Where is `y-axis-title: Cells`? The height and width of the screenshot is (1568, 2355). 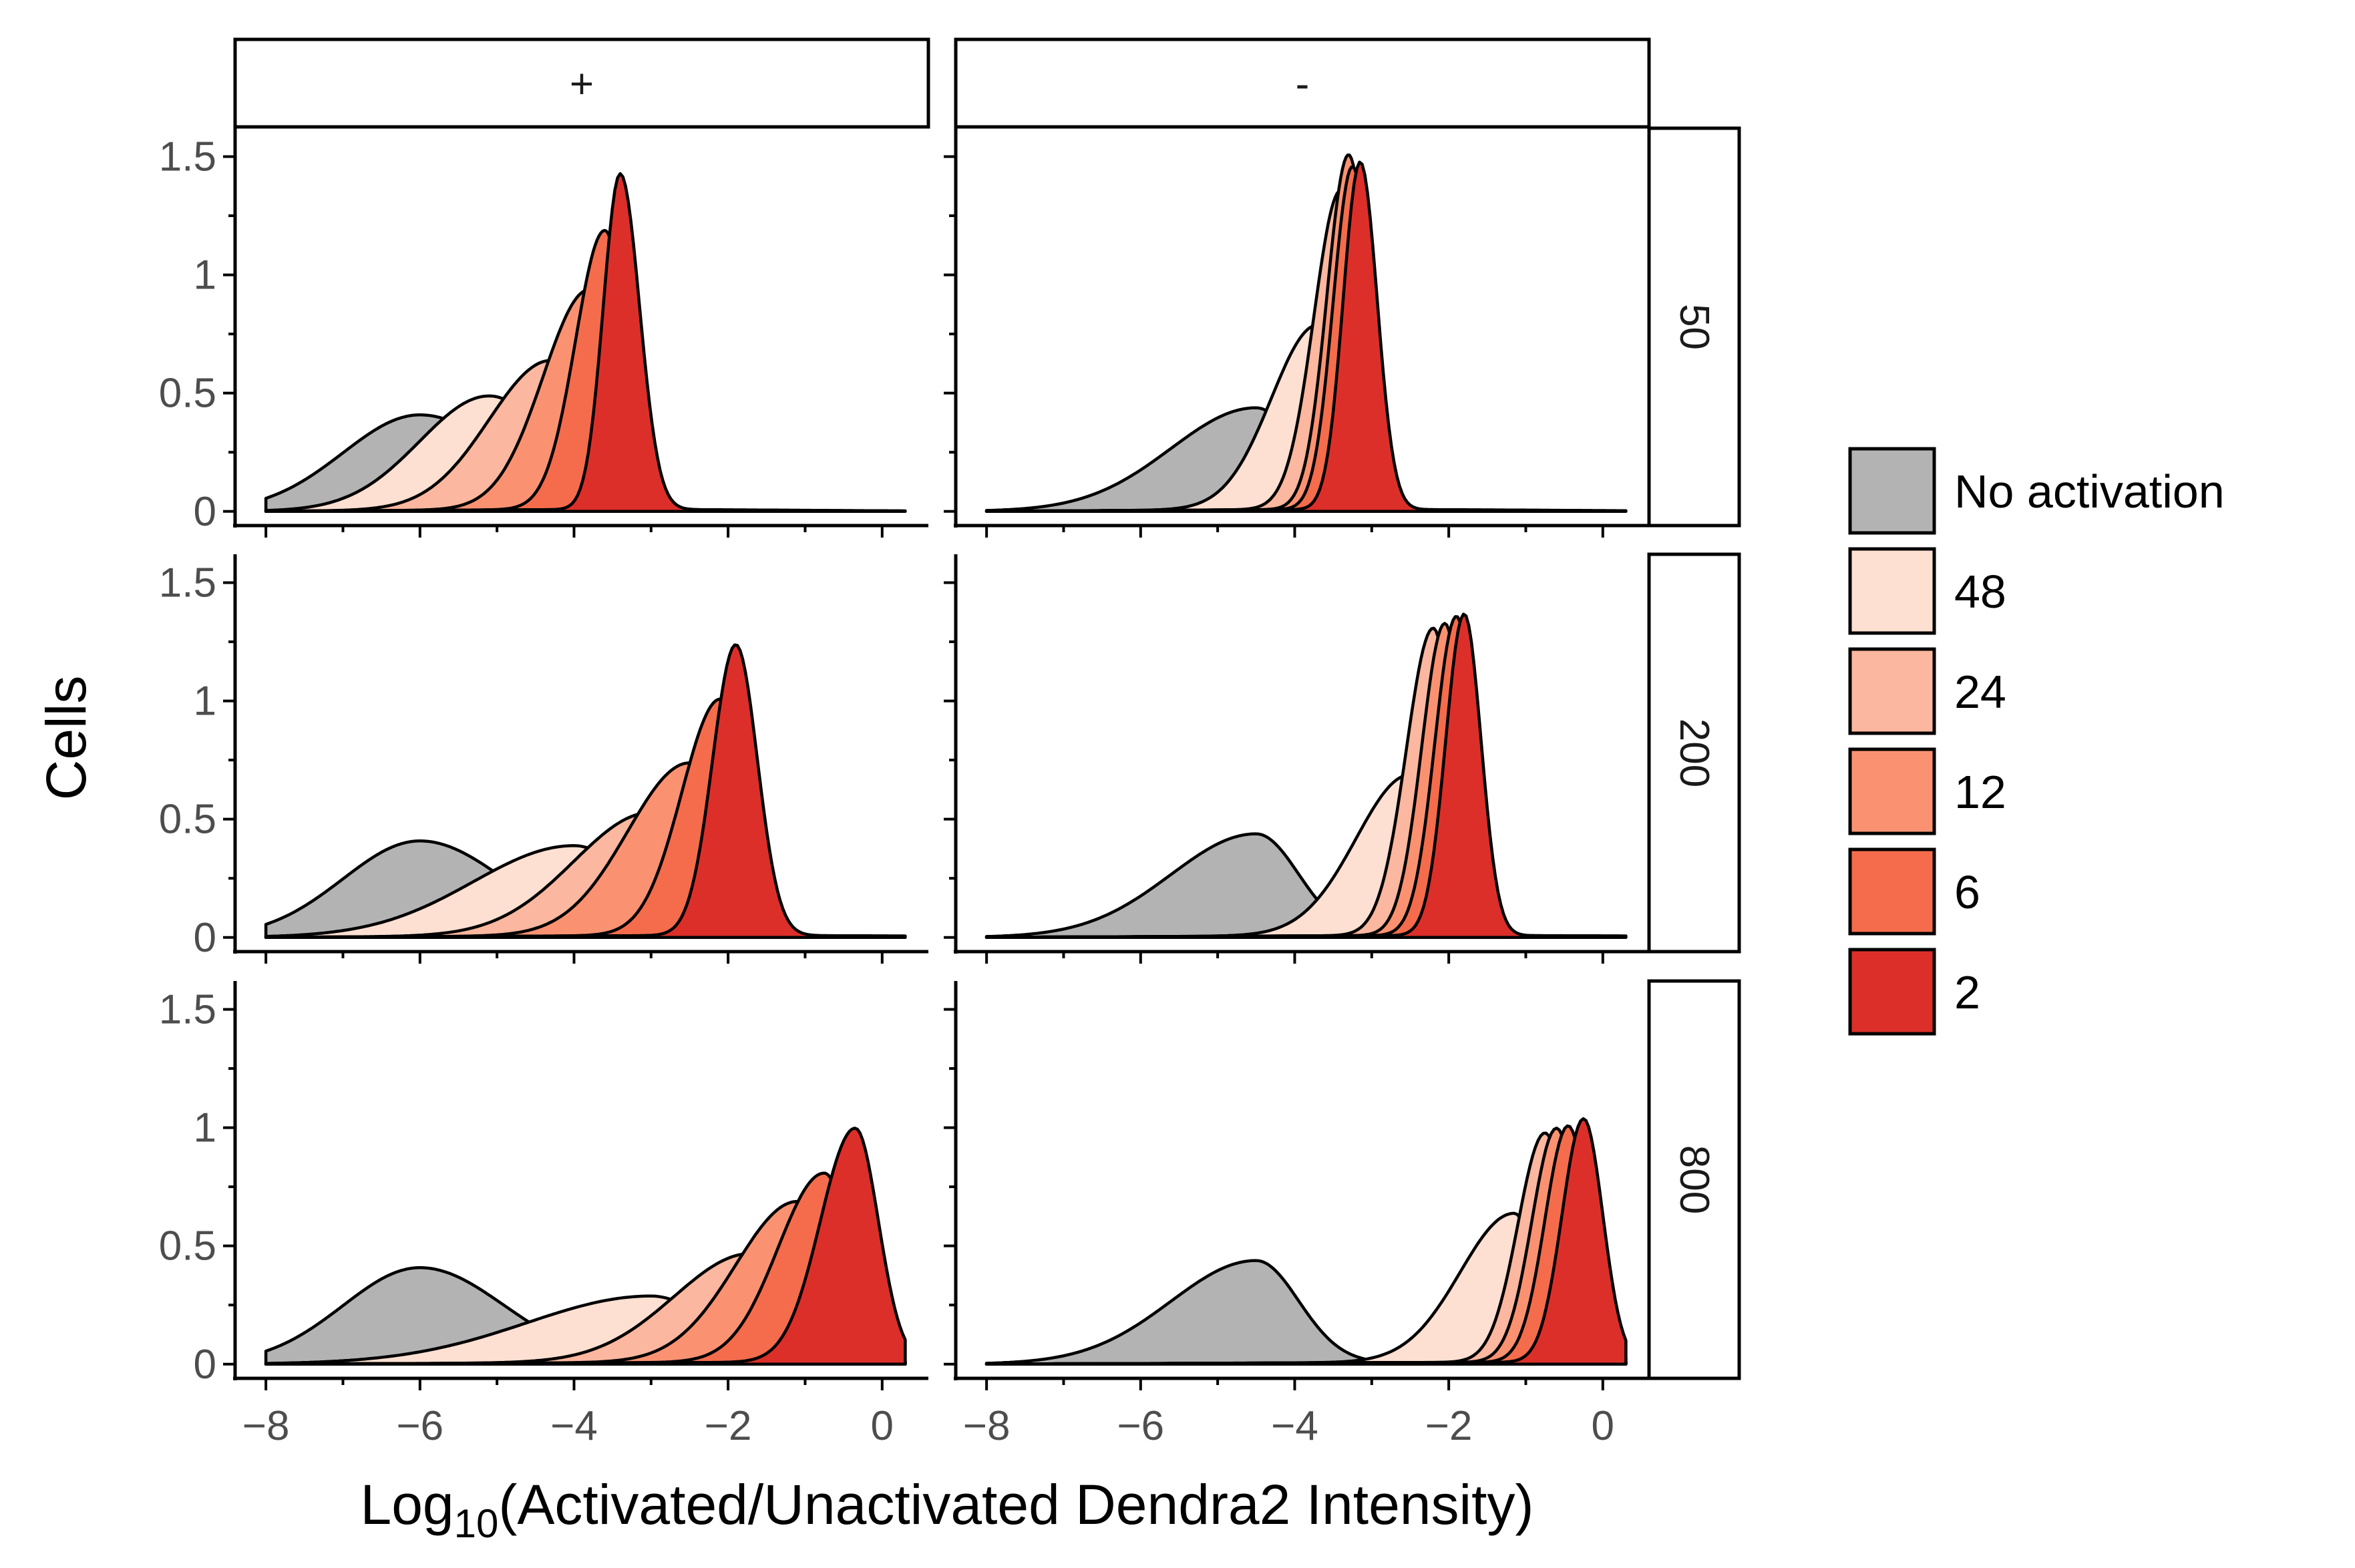
y-axis-title: Cells is located at coordinates (66, 738).